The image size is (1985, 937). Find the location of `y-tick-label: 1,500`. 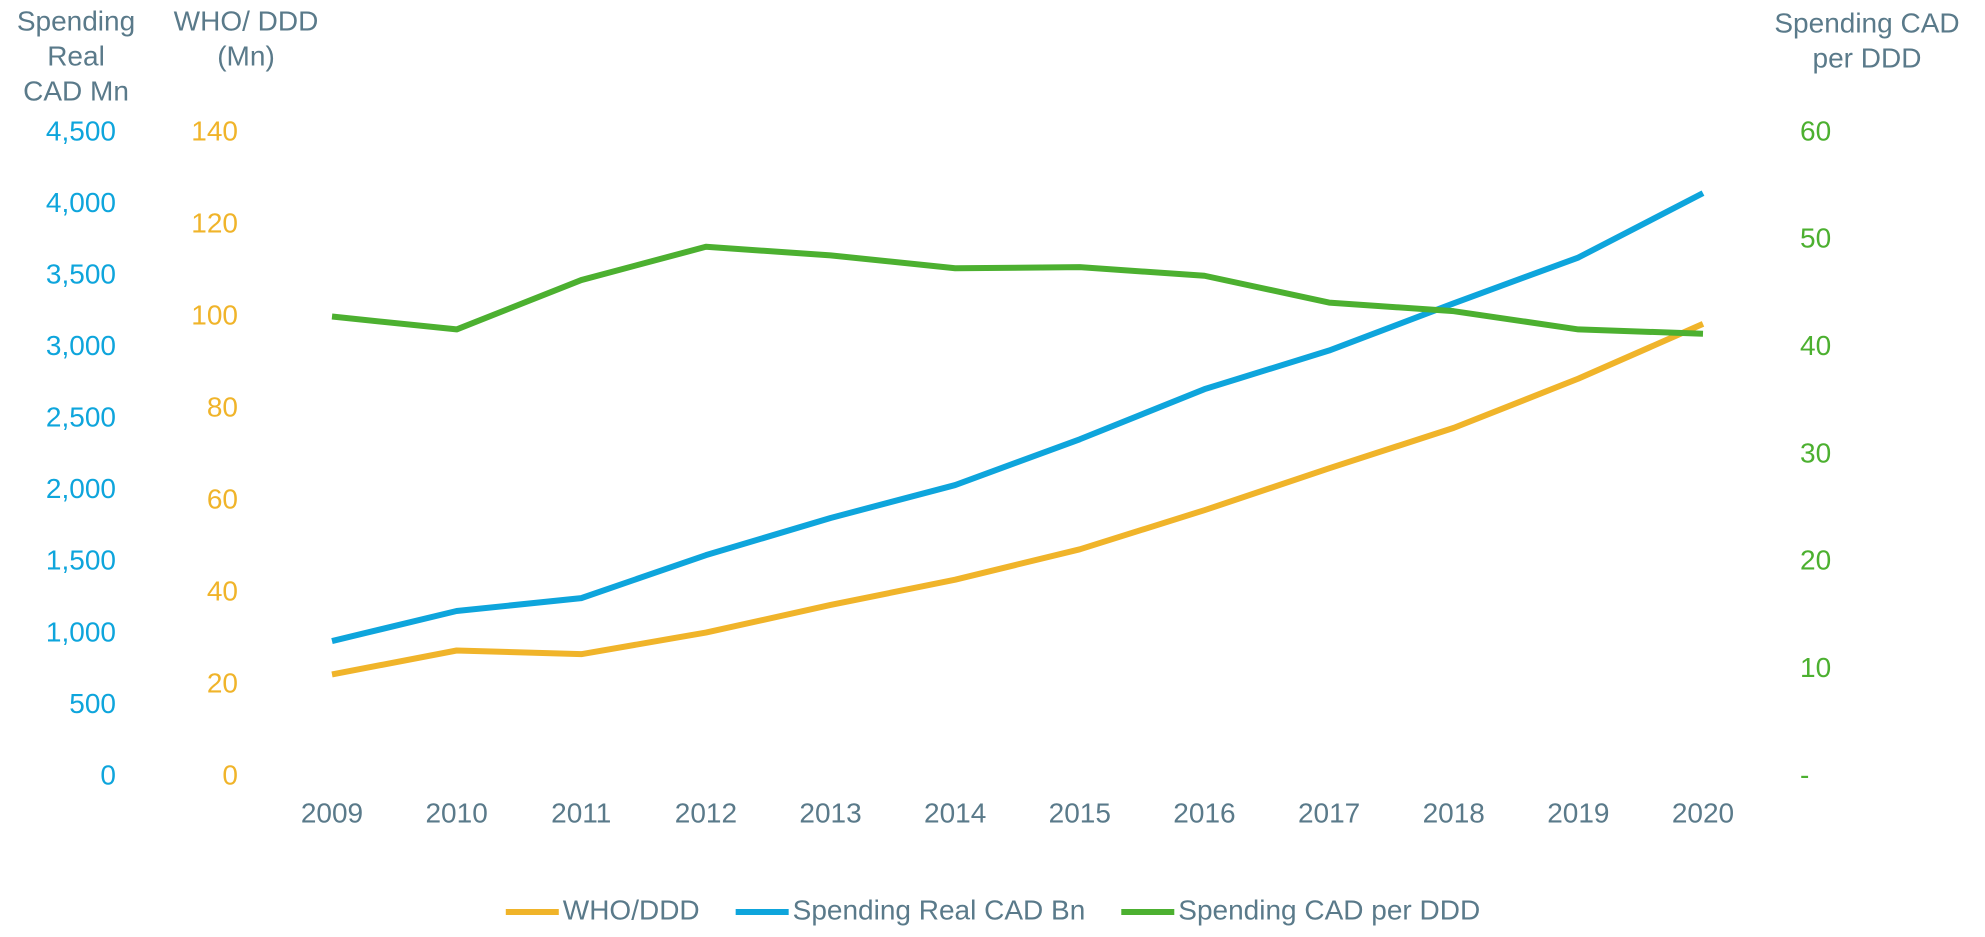

y-tick-label: 1,500 is located at coordinates (81, 560).